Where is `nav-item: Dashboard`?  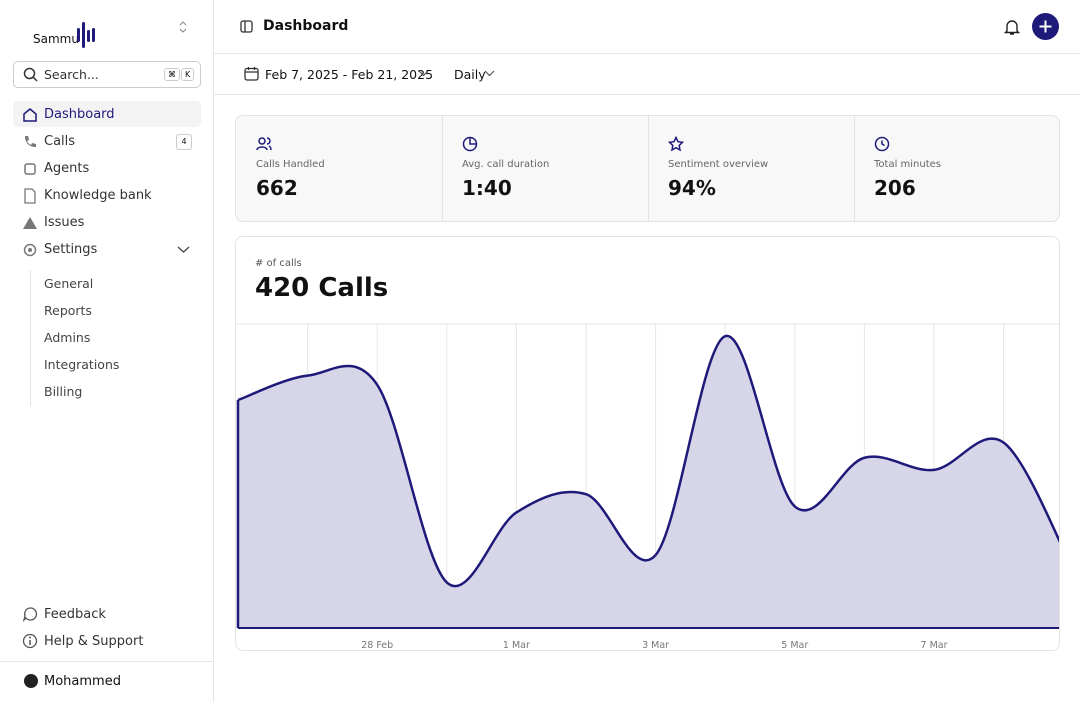 nav-item: Dashboard is located at coordinates (79, 114).